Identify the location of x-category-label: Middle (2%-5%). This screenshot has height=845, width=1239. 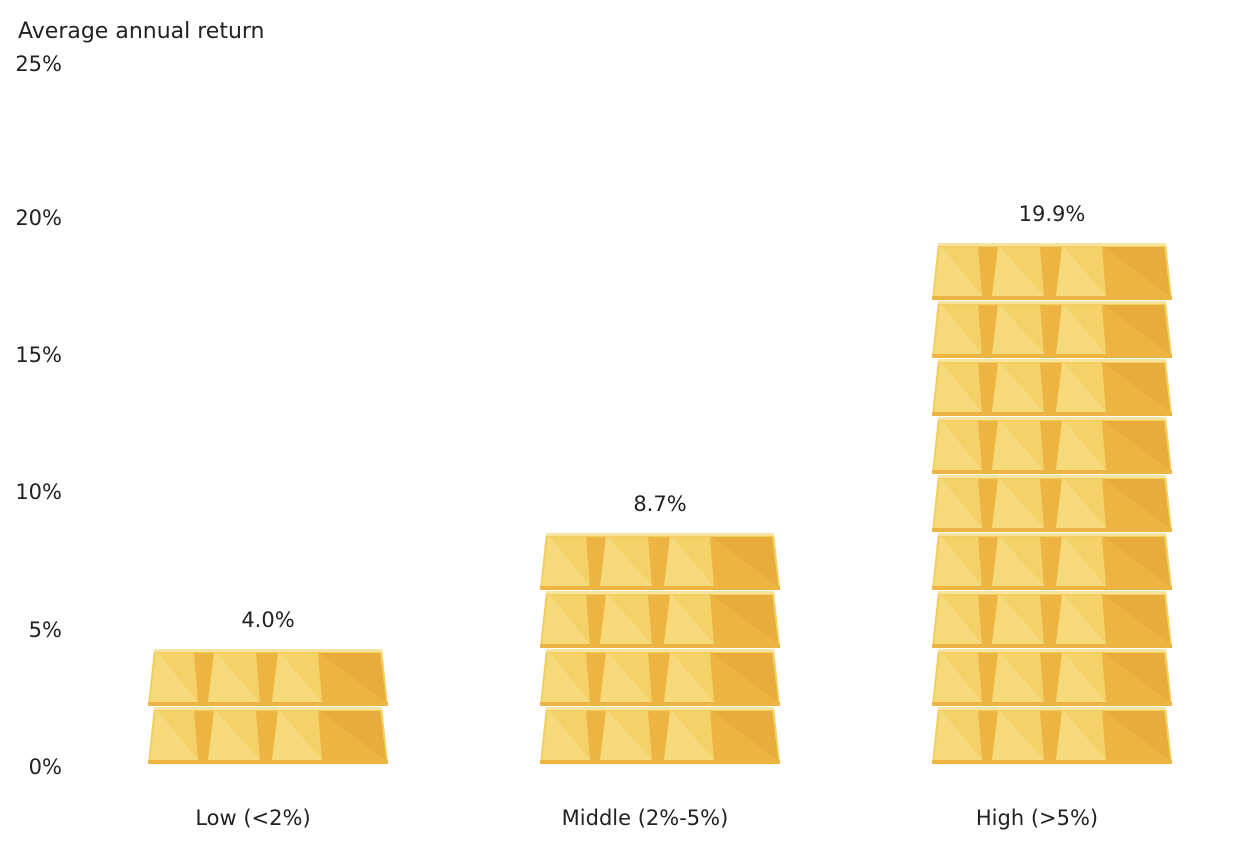
(645, 818).